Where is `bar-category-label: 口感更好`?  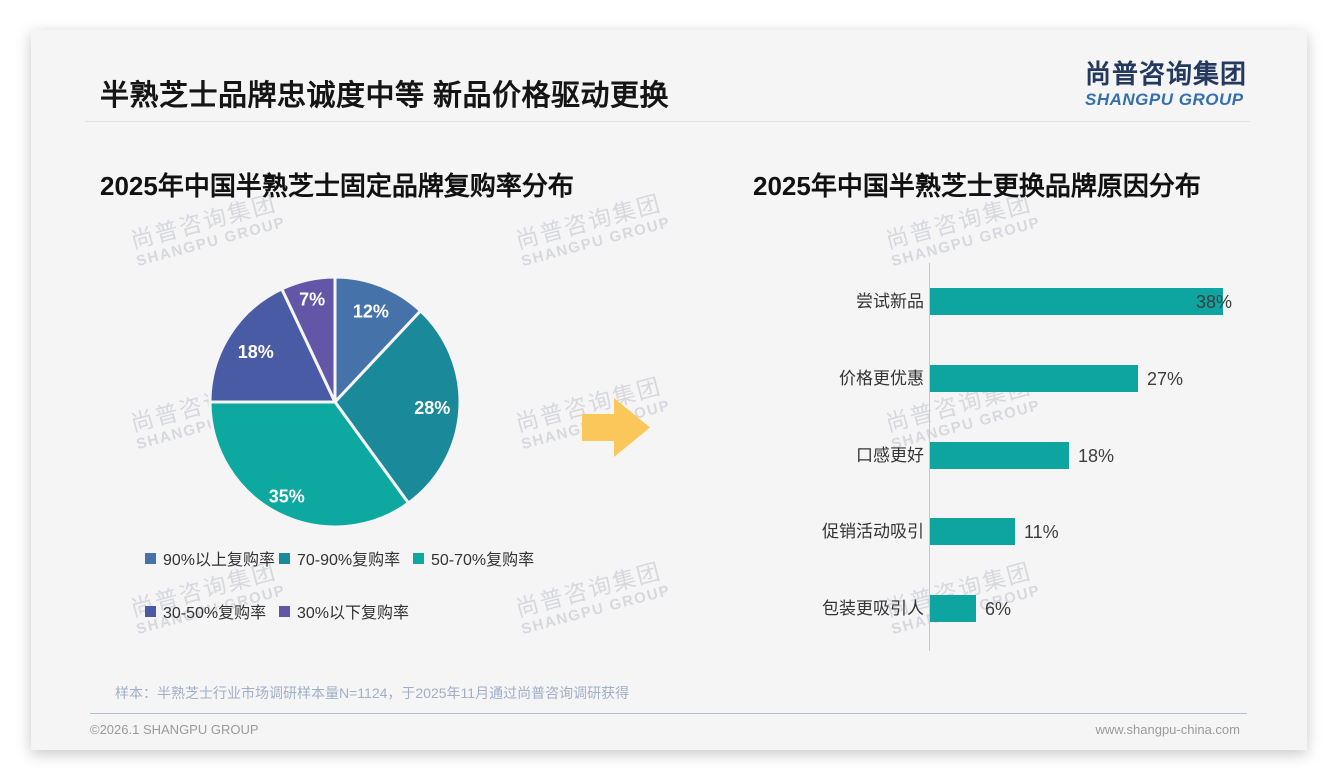
bar-category-label: 口感更好 is located at coordinates (890, 455).